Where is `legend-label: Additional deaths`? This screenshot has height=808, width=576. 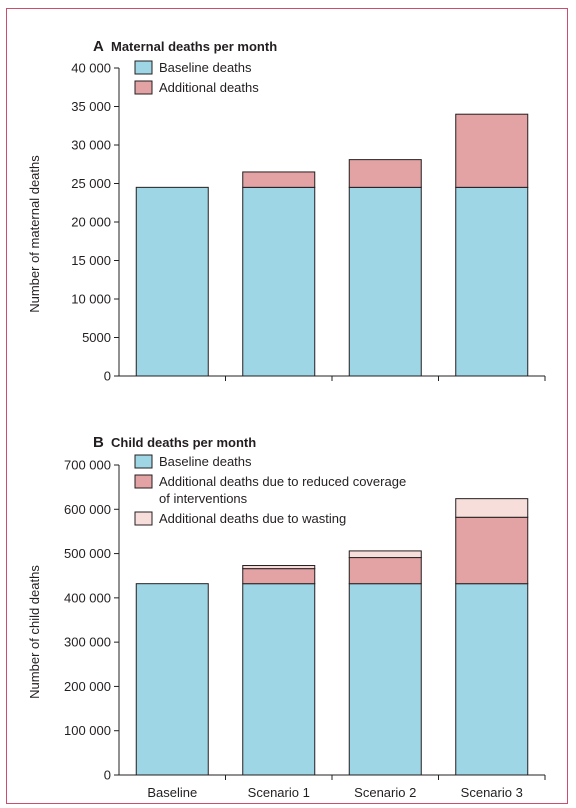 legend-label: Additional deaths is located at coordinates (209, 87).